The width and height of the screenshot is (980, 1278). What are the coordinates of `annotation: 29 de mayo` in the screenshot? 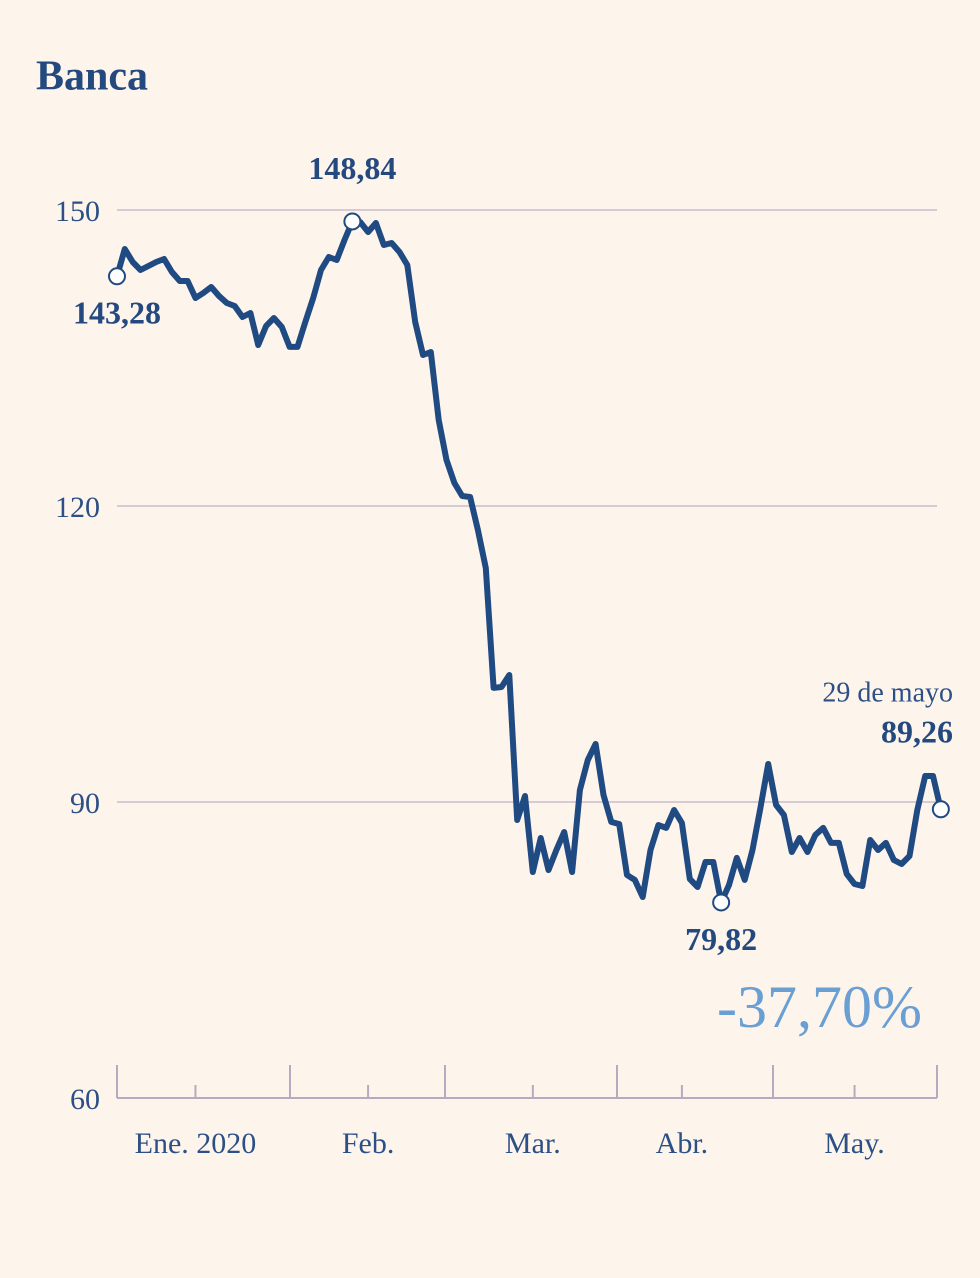 It's located at (887, 692).